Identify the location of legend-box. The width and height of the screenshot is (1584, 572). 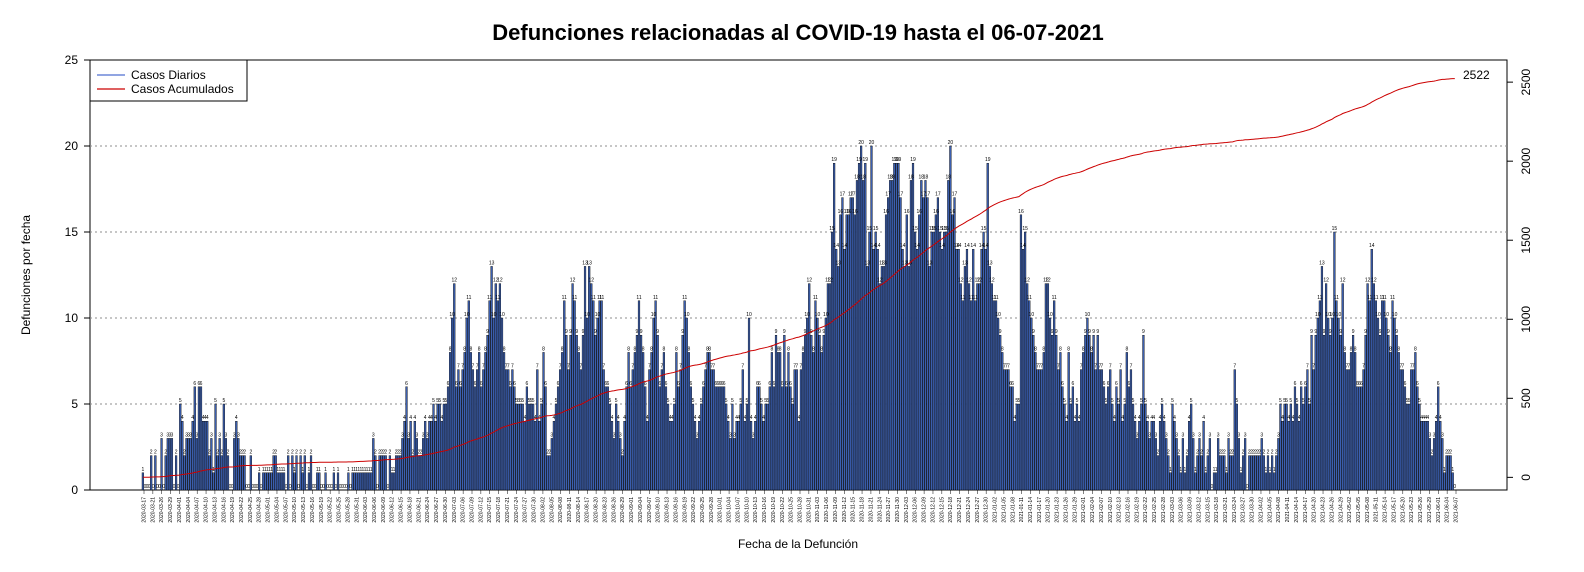
(168, 80).